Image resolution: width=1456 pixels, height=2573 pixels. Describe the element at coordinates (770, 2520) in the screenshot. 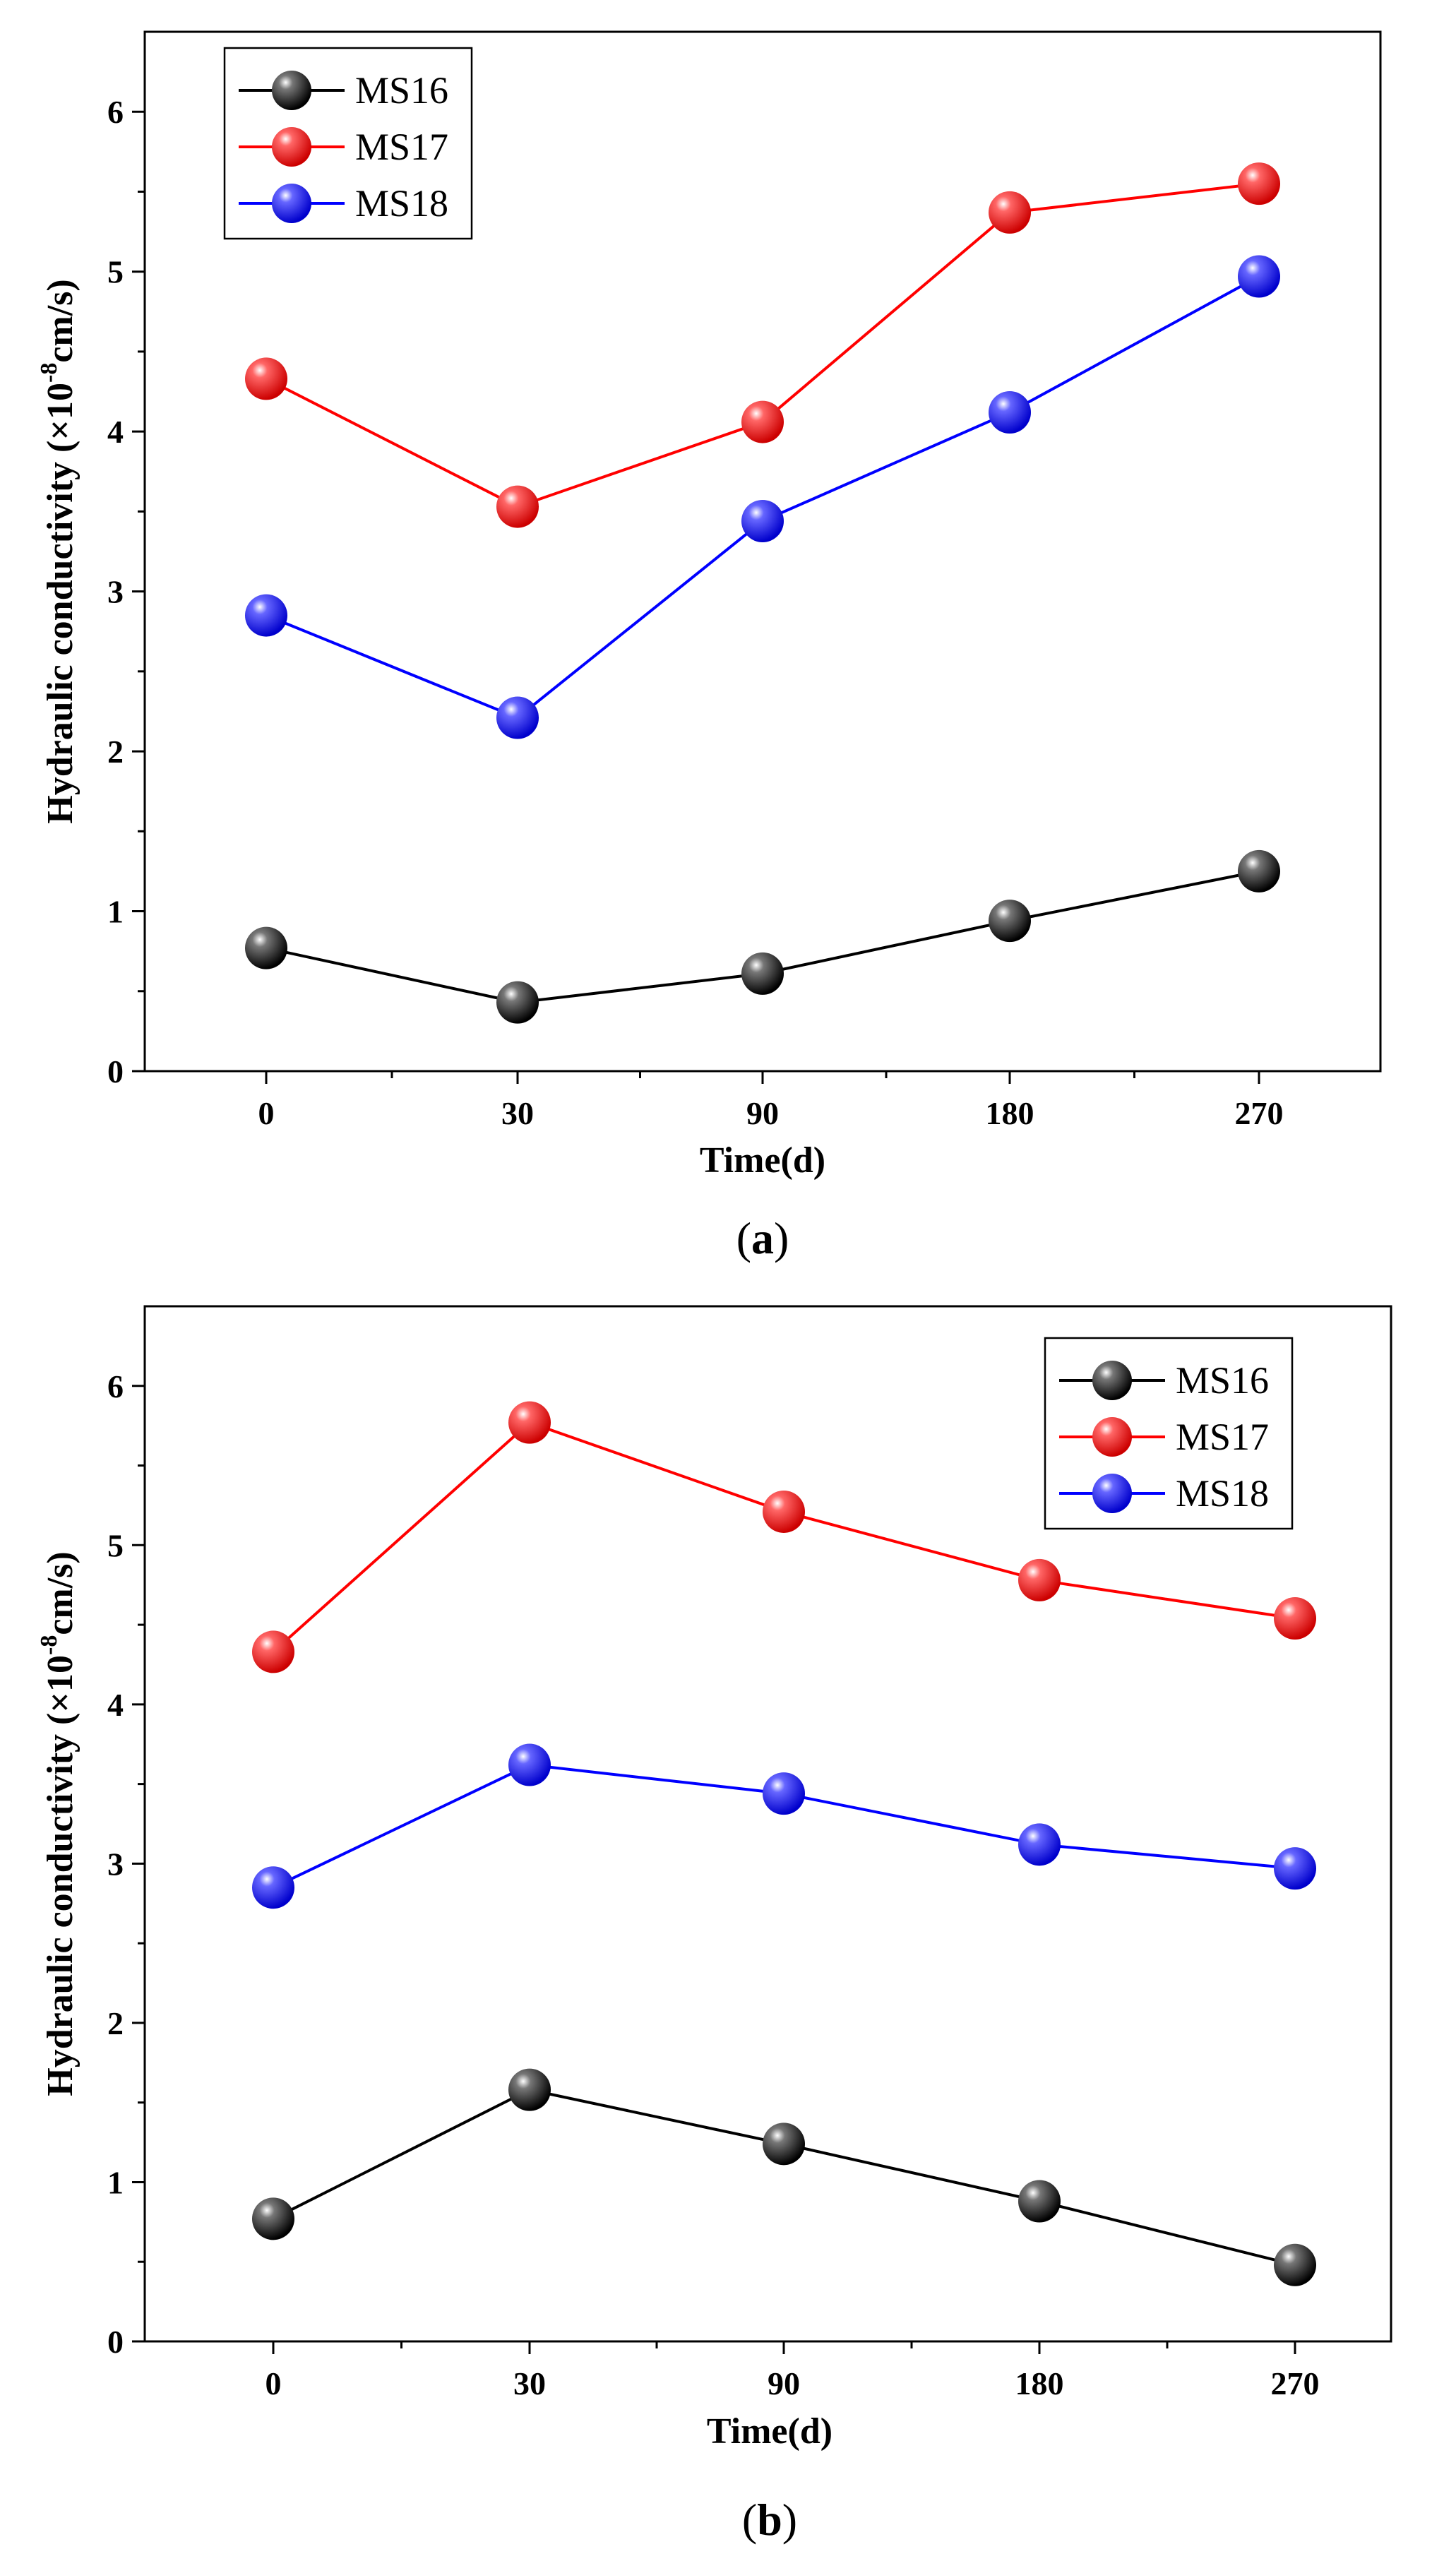

I see `caption: (b)` at that location.